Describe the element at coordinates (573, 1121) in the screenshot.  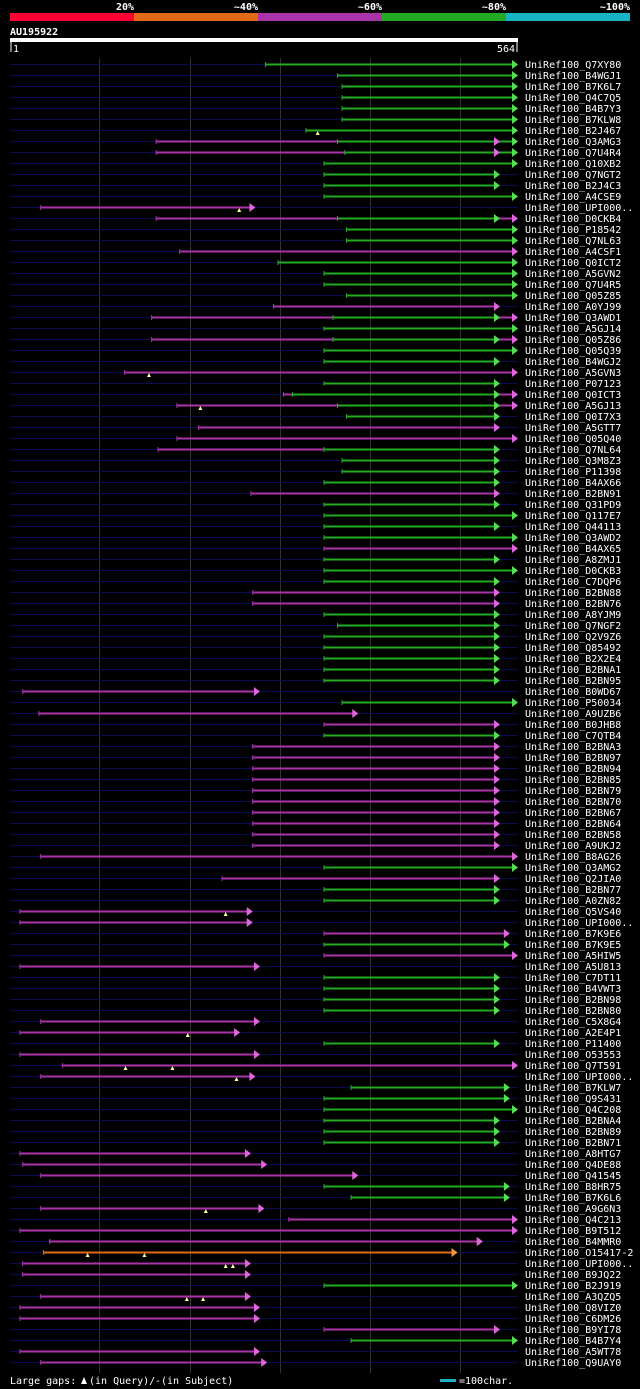
I see `hit-label: UniRef100_B2BNA4` at that location.